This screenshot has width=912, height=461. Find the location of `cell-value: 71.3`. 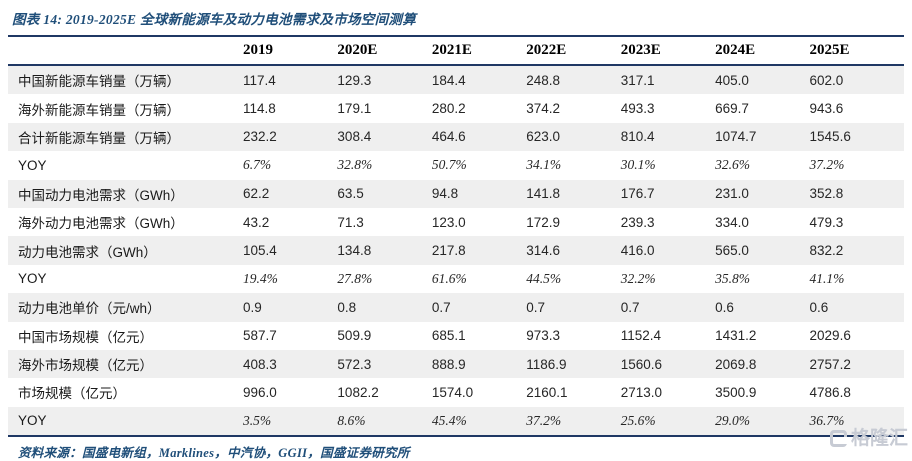

cell-value: 71.3 is located at coordinates (350, 222).